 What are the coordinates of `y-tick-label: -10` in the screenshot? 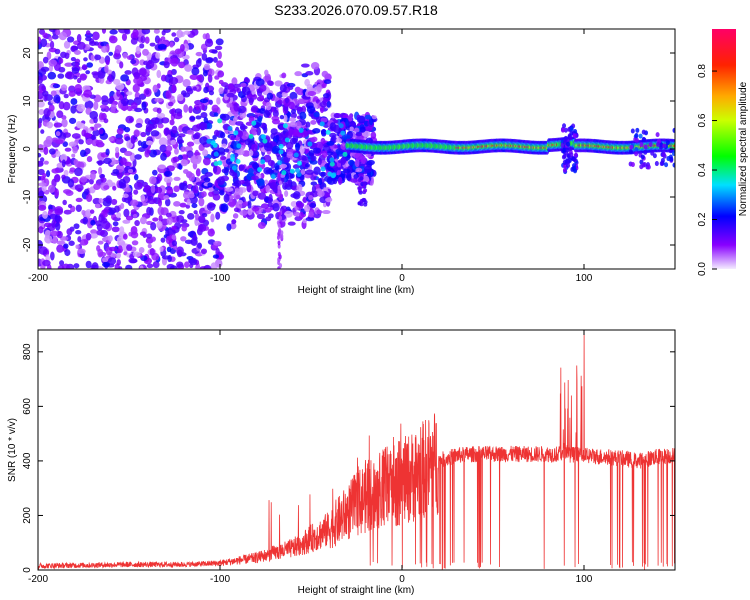 It's located at (27, 196).